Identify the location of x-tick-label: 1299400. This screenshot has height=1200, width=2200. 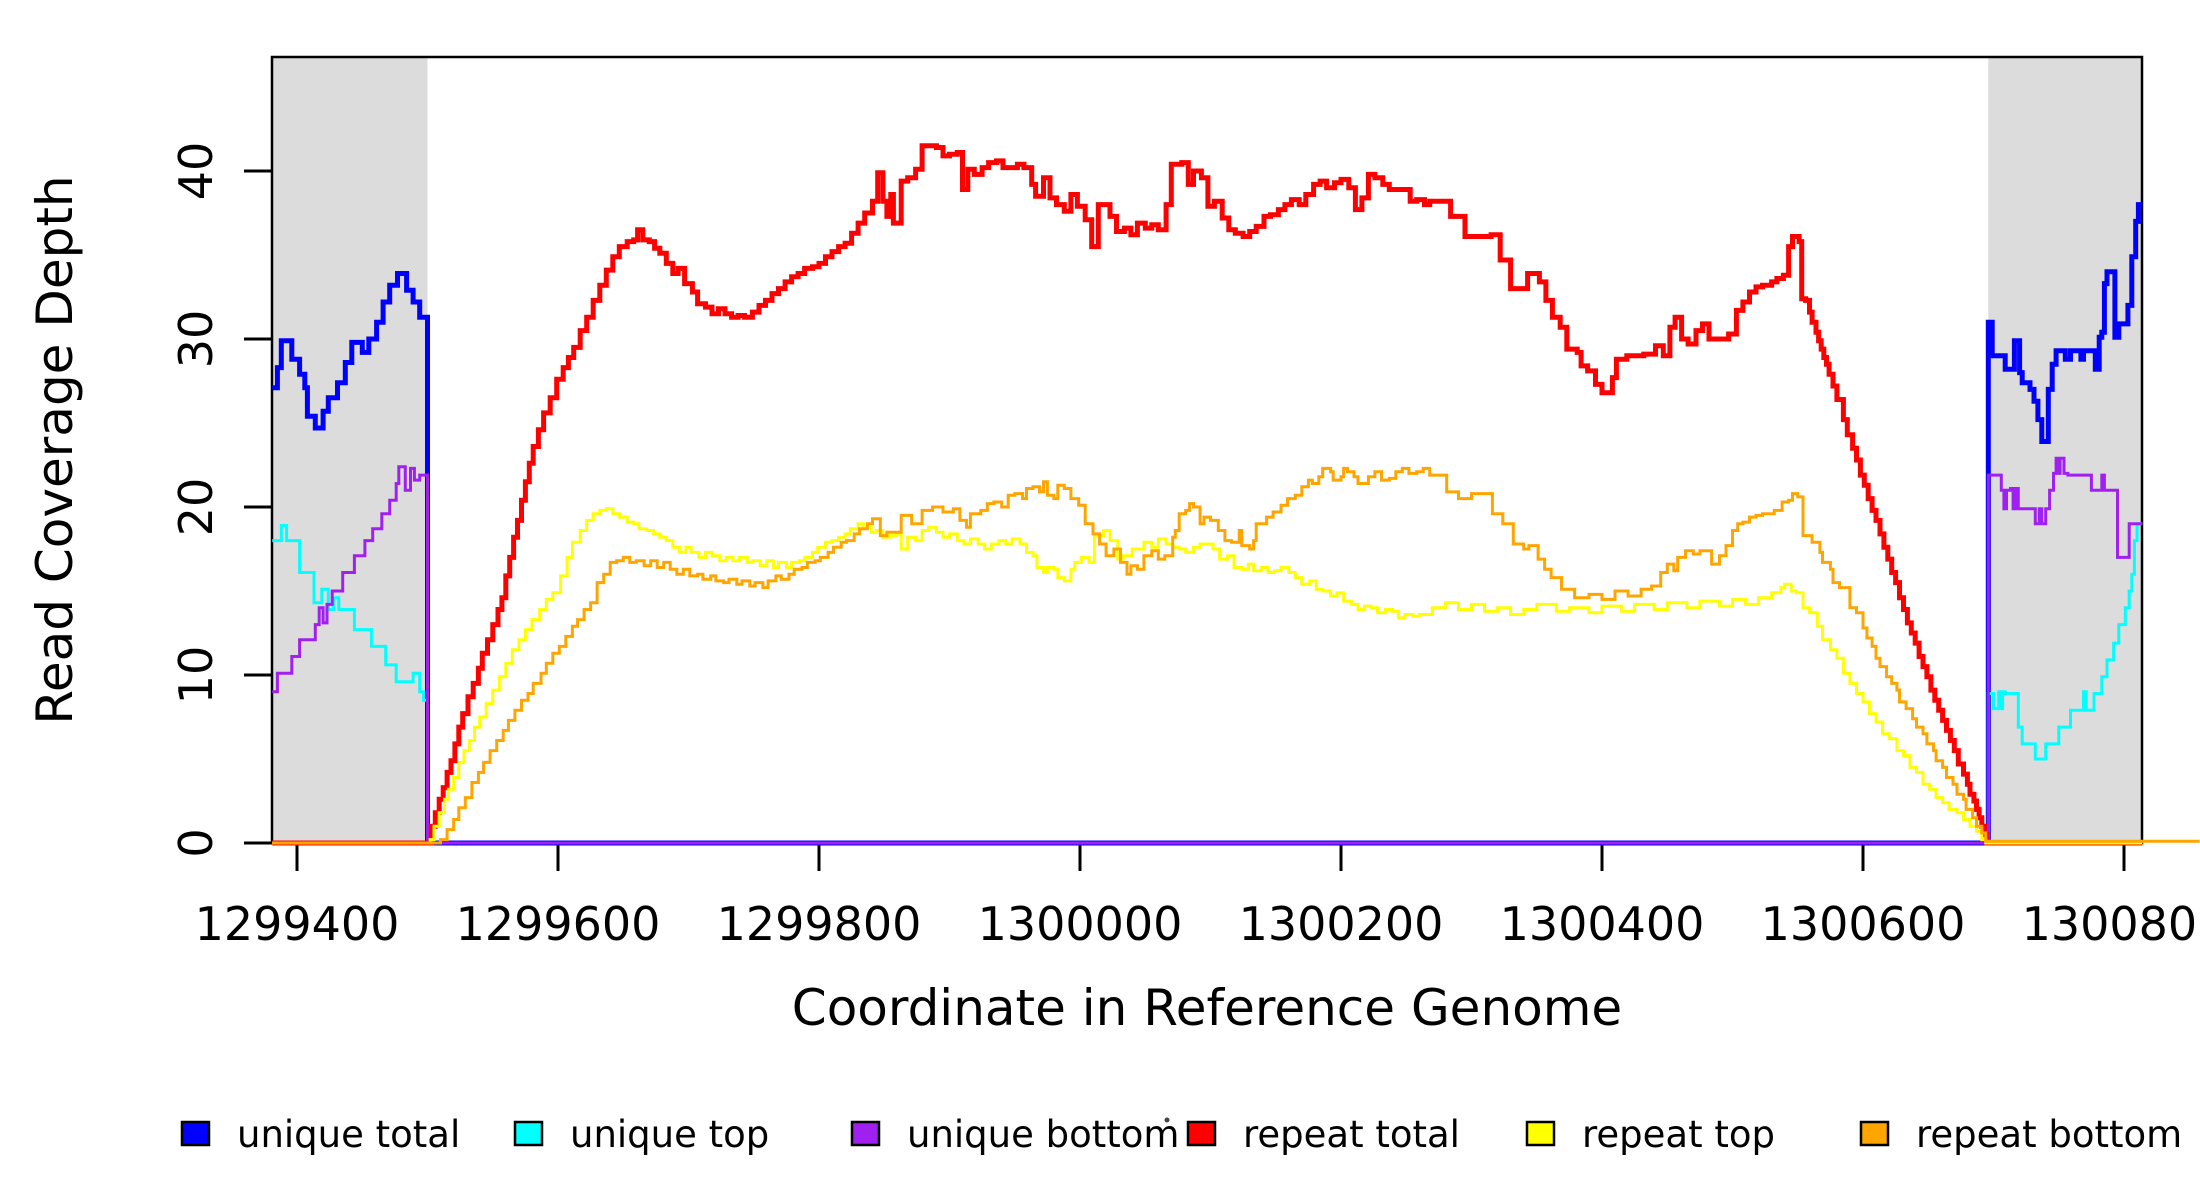
(297, 924).